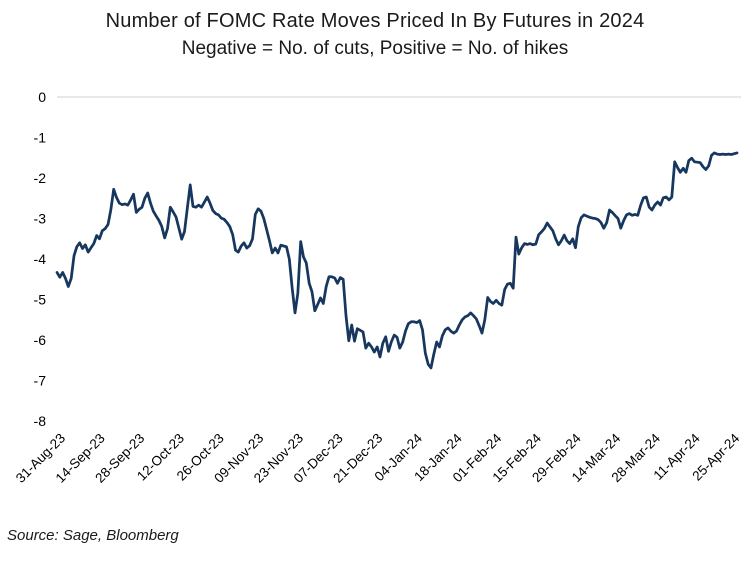 The height and width of the screenshot is (563, 750). What do you see at coordinates (93, 535) in the screenshot?
I see `source-note: Source: Sage, Bloomberg` at bounding box center [93, 535].